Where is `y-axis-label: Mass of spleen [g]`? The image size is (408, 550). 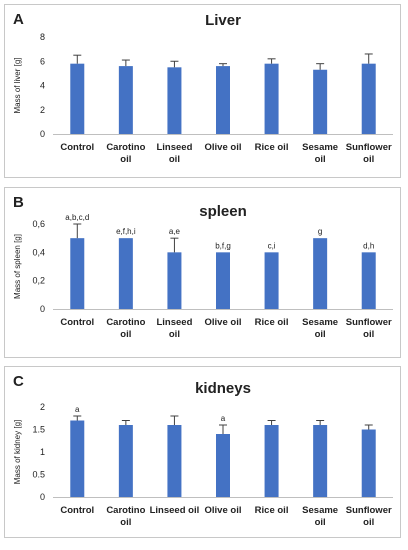
y-axis-label: Mass of spleen [g] is located at coordinates (17, 266).